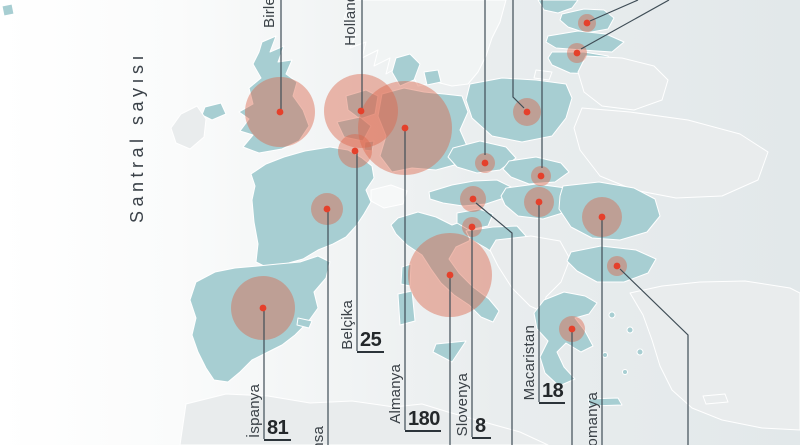 The height and width of the screenshot is (445, 800). What do you see at coordinates (369, 146) in the screenshot?
I see `country-luxembourg` at bounding box center [369, 146].